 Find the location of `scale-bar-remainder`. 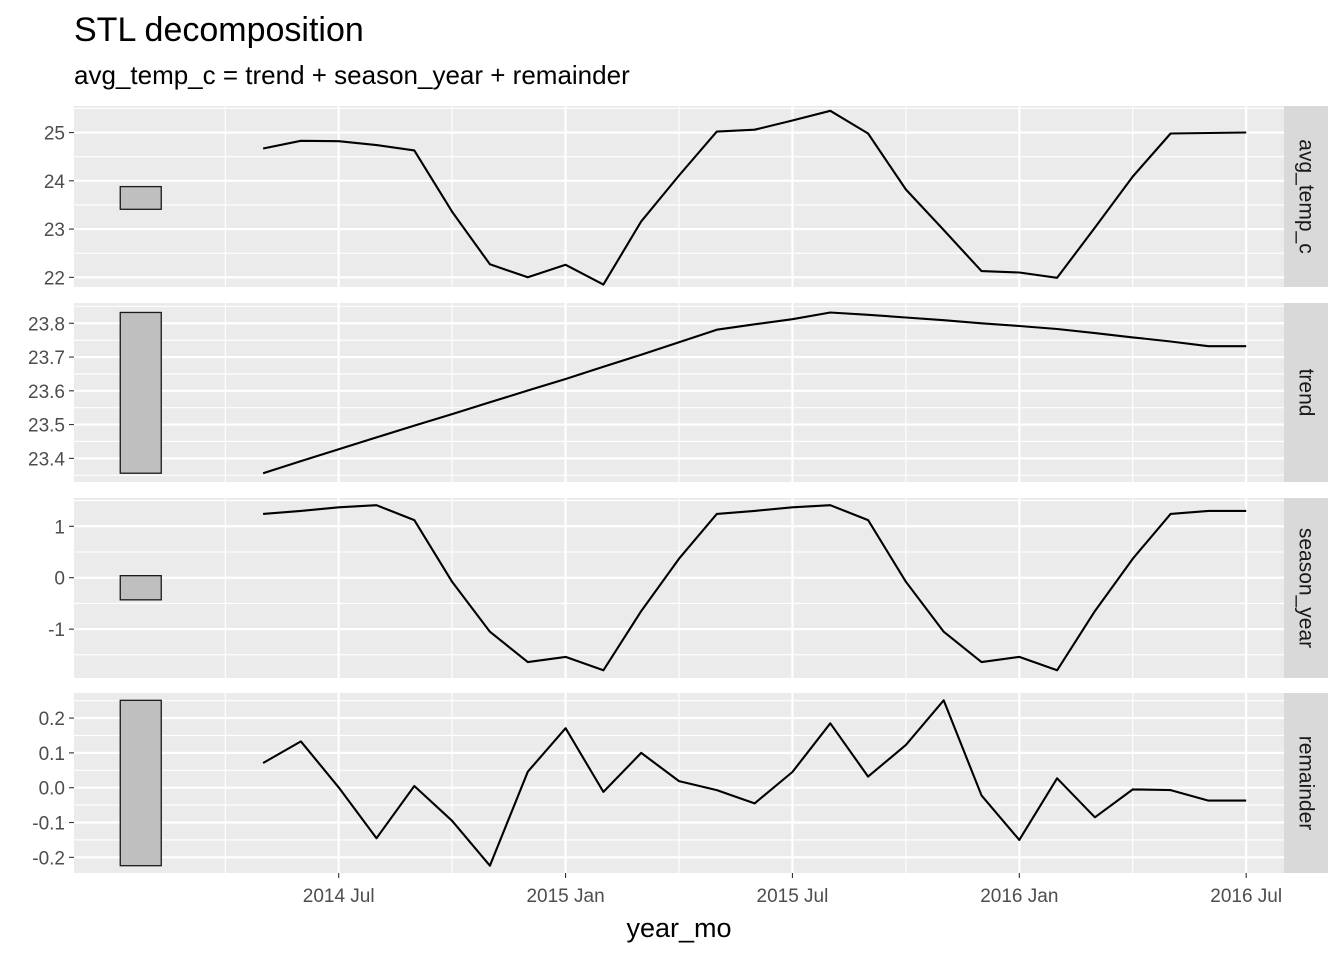

scale-bar-remainder is located at coordinates (140, 783).